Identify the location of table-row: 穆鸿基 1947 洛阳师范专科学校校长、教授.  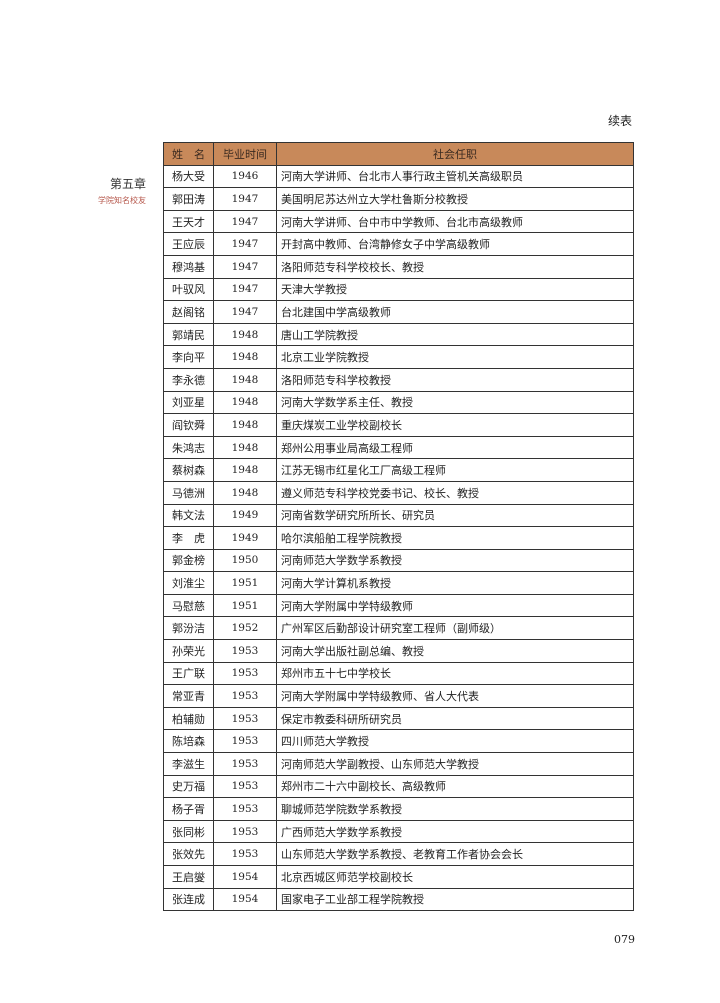
(398, 266).